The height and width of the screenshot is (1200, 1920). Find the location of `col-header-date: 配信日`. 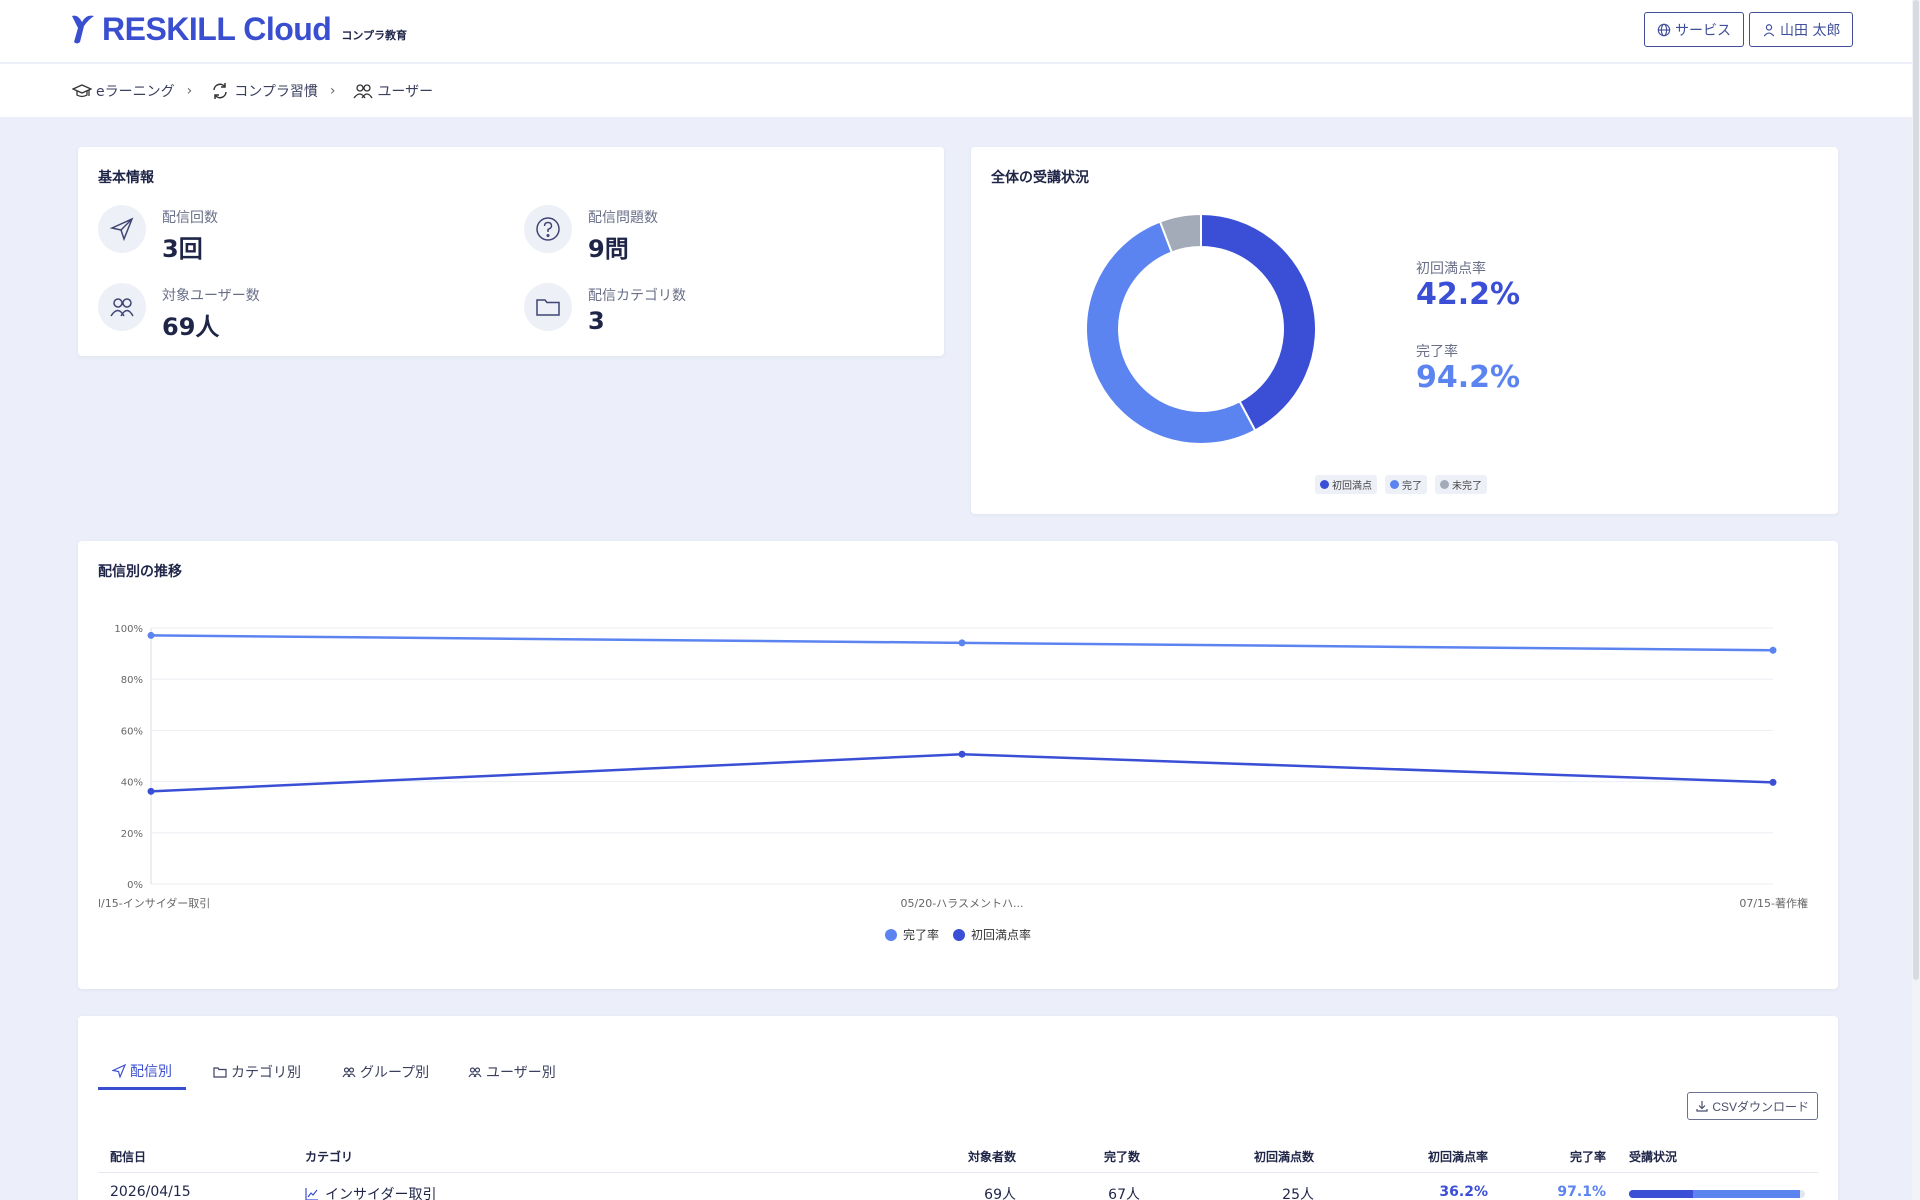

col-header-date: 配信日 is located at coordinates (128, 1157).